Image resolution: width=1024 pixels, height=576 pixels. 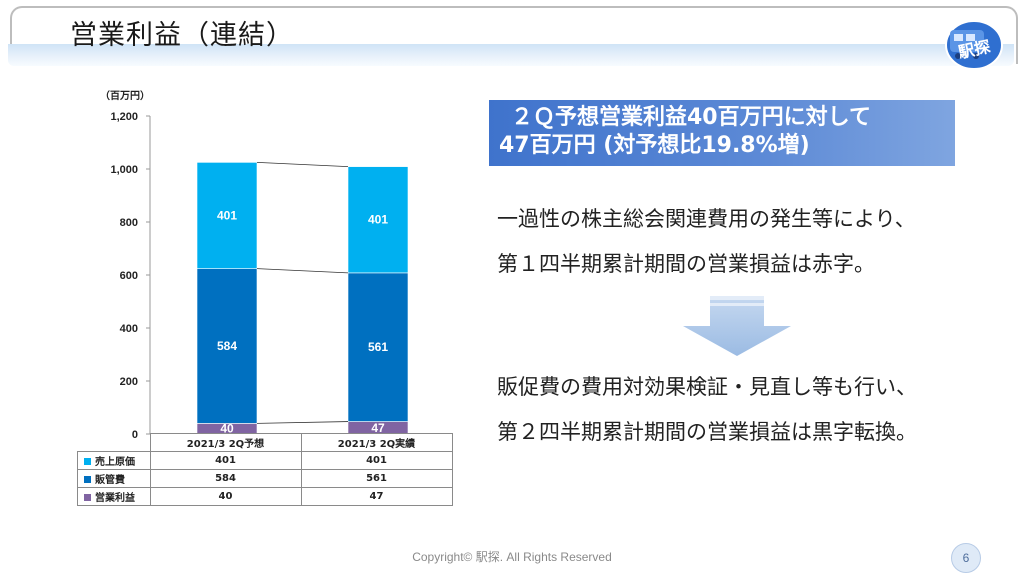 I want to click on down-arrow-icon, so click(x=737, y=326).